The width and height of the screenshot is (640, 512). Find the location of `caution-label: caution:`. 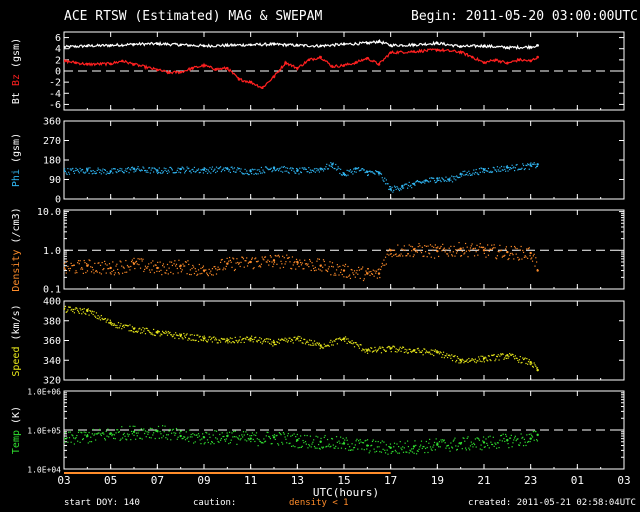

caution-label: caution: is located at coordinates (215, 503).